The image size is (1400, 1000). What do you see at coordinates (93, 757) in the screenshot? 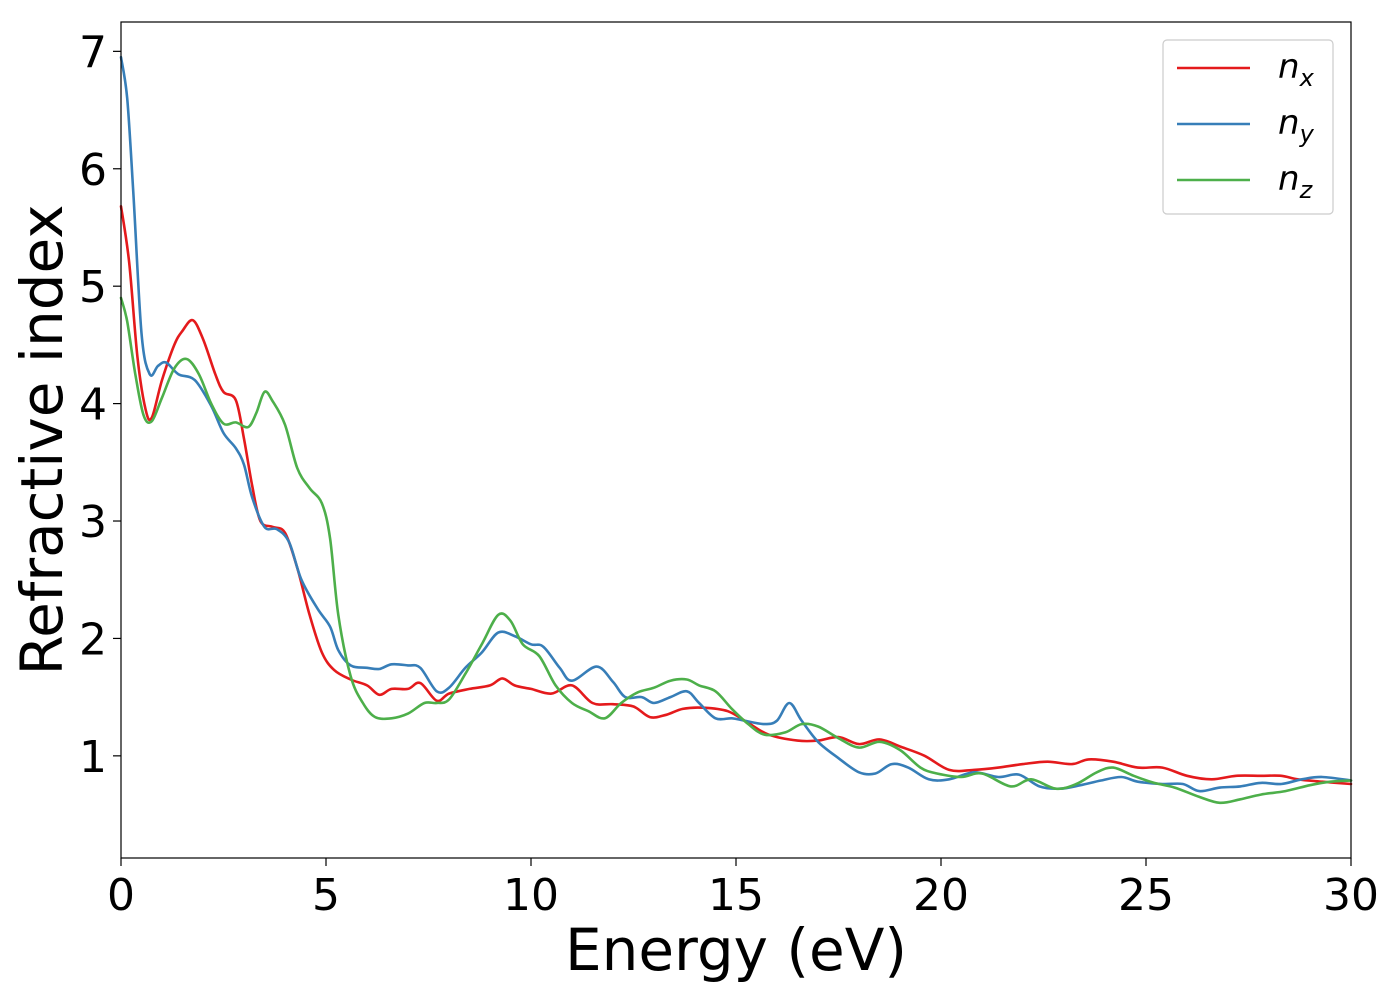
I see `y-tick-label: 1` at bounding box center [93, 757].